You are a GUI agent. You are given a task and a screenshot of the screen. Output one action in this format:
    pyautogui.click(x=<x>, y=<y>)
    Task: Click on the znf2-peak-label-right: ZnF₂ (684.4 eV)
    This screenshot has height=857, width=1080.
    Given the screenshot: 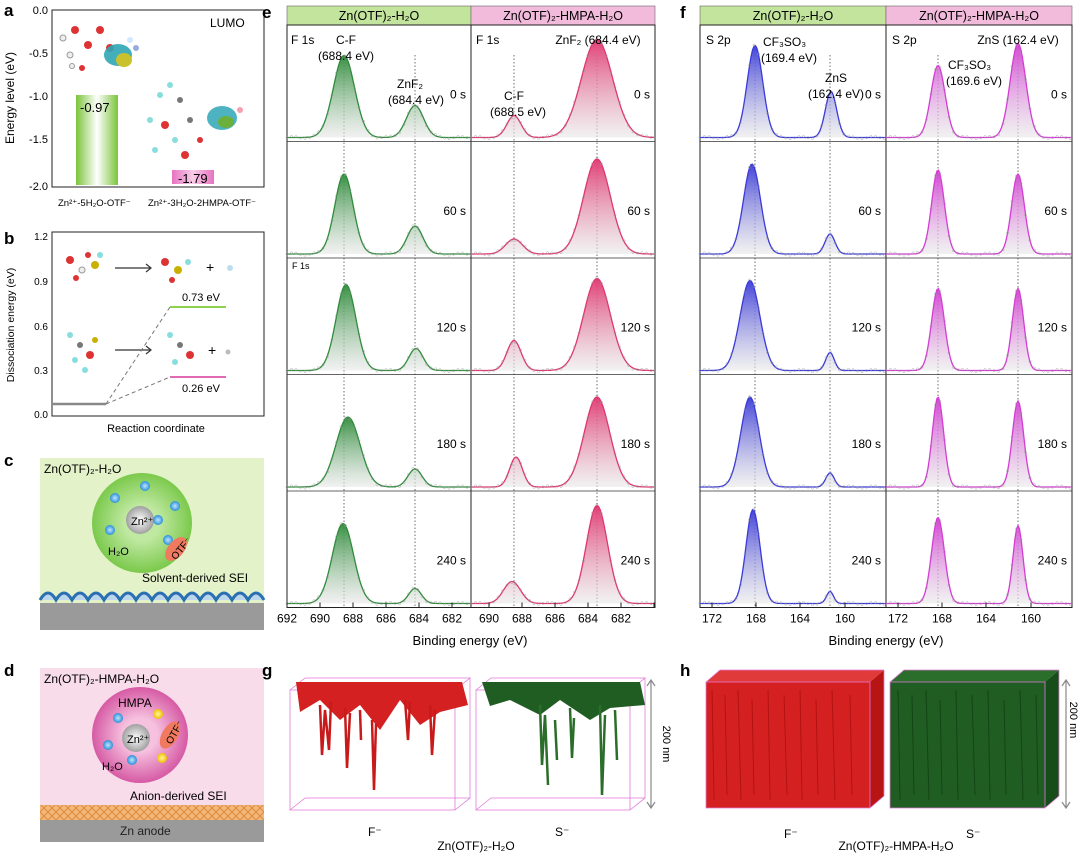 What is the action you would take?
    pyautogui.click(x=597, y=40)
    